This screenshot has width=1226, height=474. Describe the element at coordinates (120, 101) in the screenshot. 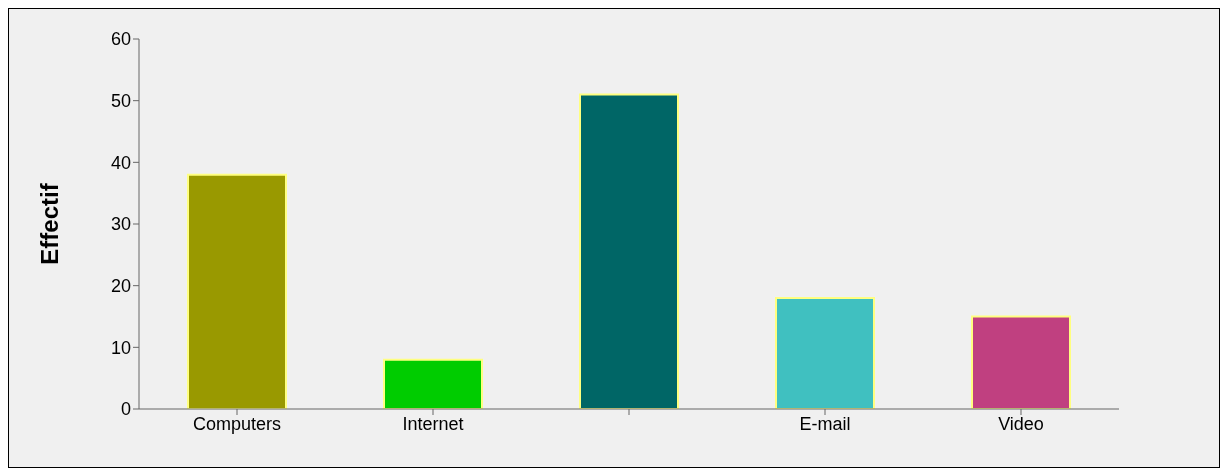

I see `y-tick-label: 50` at that location.